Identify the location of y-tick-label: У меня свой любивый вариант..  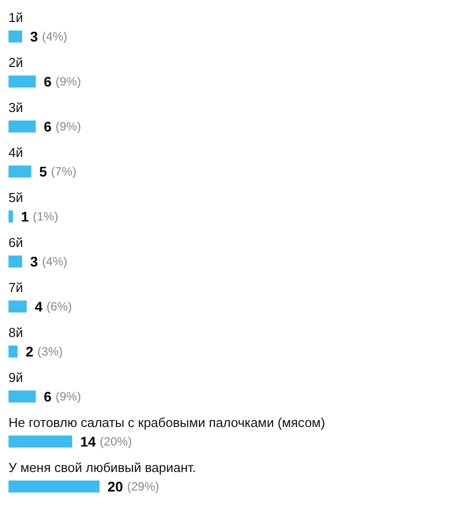
(102, 467).